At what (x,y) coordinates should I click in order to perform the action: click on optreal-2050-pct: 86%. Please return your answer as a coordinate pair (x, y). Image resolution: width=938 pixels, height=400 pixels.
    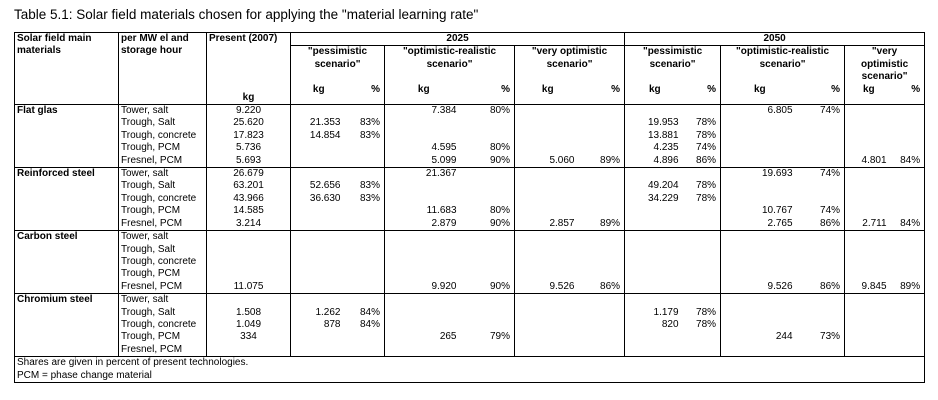
    Looking at the image, I should click on (822, 224).